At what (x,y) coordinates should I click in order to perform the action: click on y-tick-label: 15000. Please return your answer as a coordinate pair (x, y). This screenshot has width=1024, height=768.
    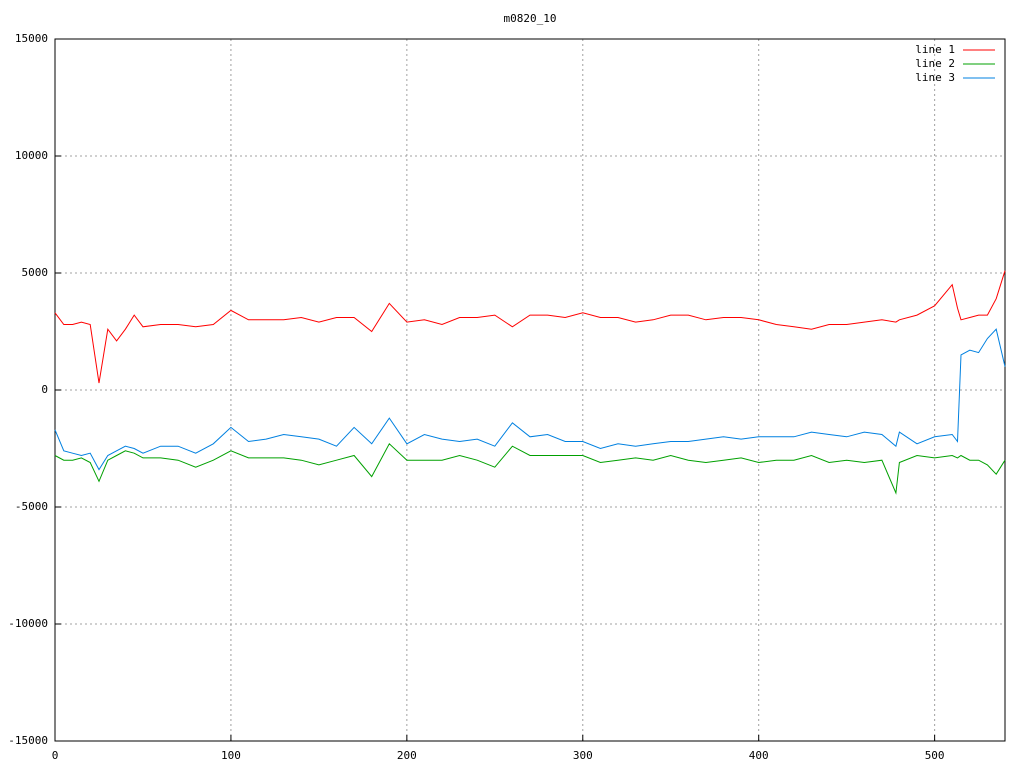
    Looking at the image, I should click on (31, 38).